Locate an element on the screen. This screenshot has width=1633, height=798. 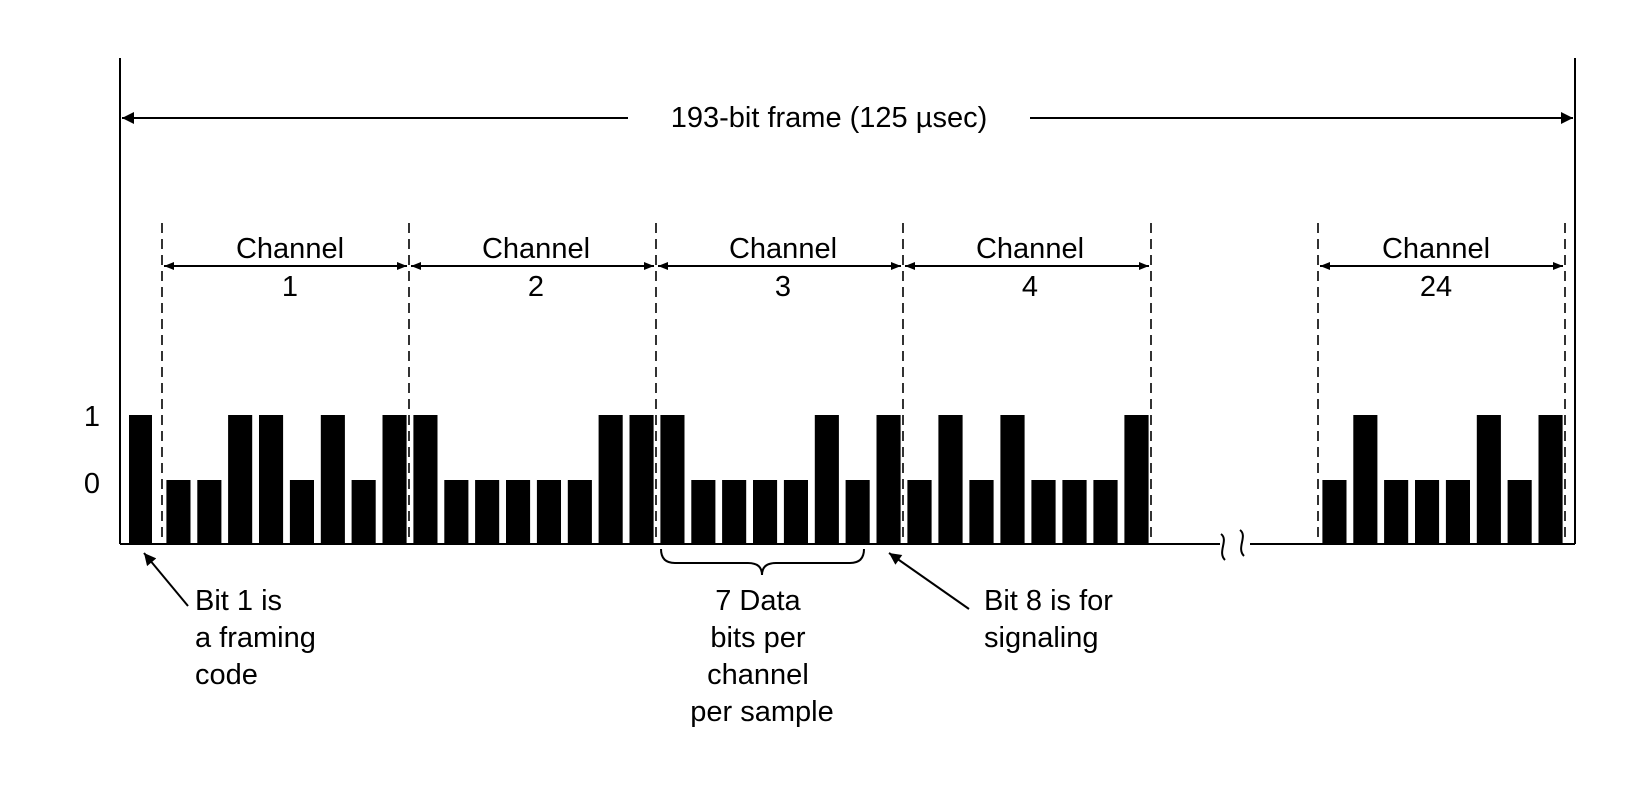
channel-2-bit-5-bar is located at coordinates (548, 512).